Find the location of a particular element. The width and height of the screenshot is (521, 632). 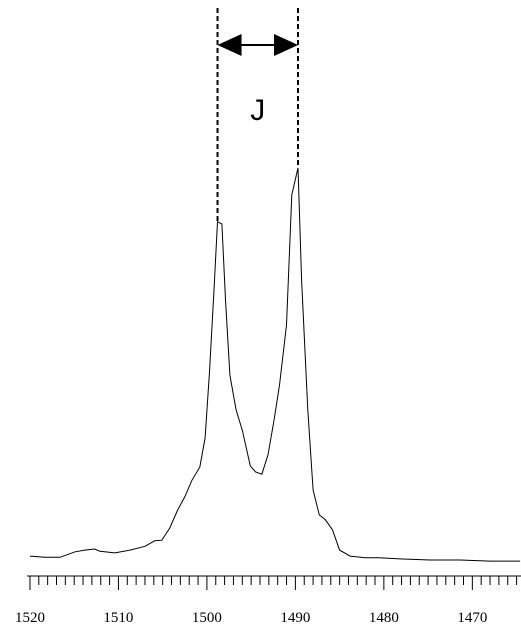

x-tick-label: 1470 is located at coordinates (472, 618).